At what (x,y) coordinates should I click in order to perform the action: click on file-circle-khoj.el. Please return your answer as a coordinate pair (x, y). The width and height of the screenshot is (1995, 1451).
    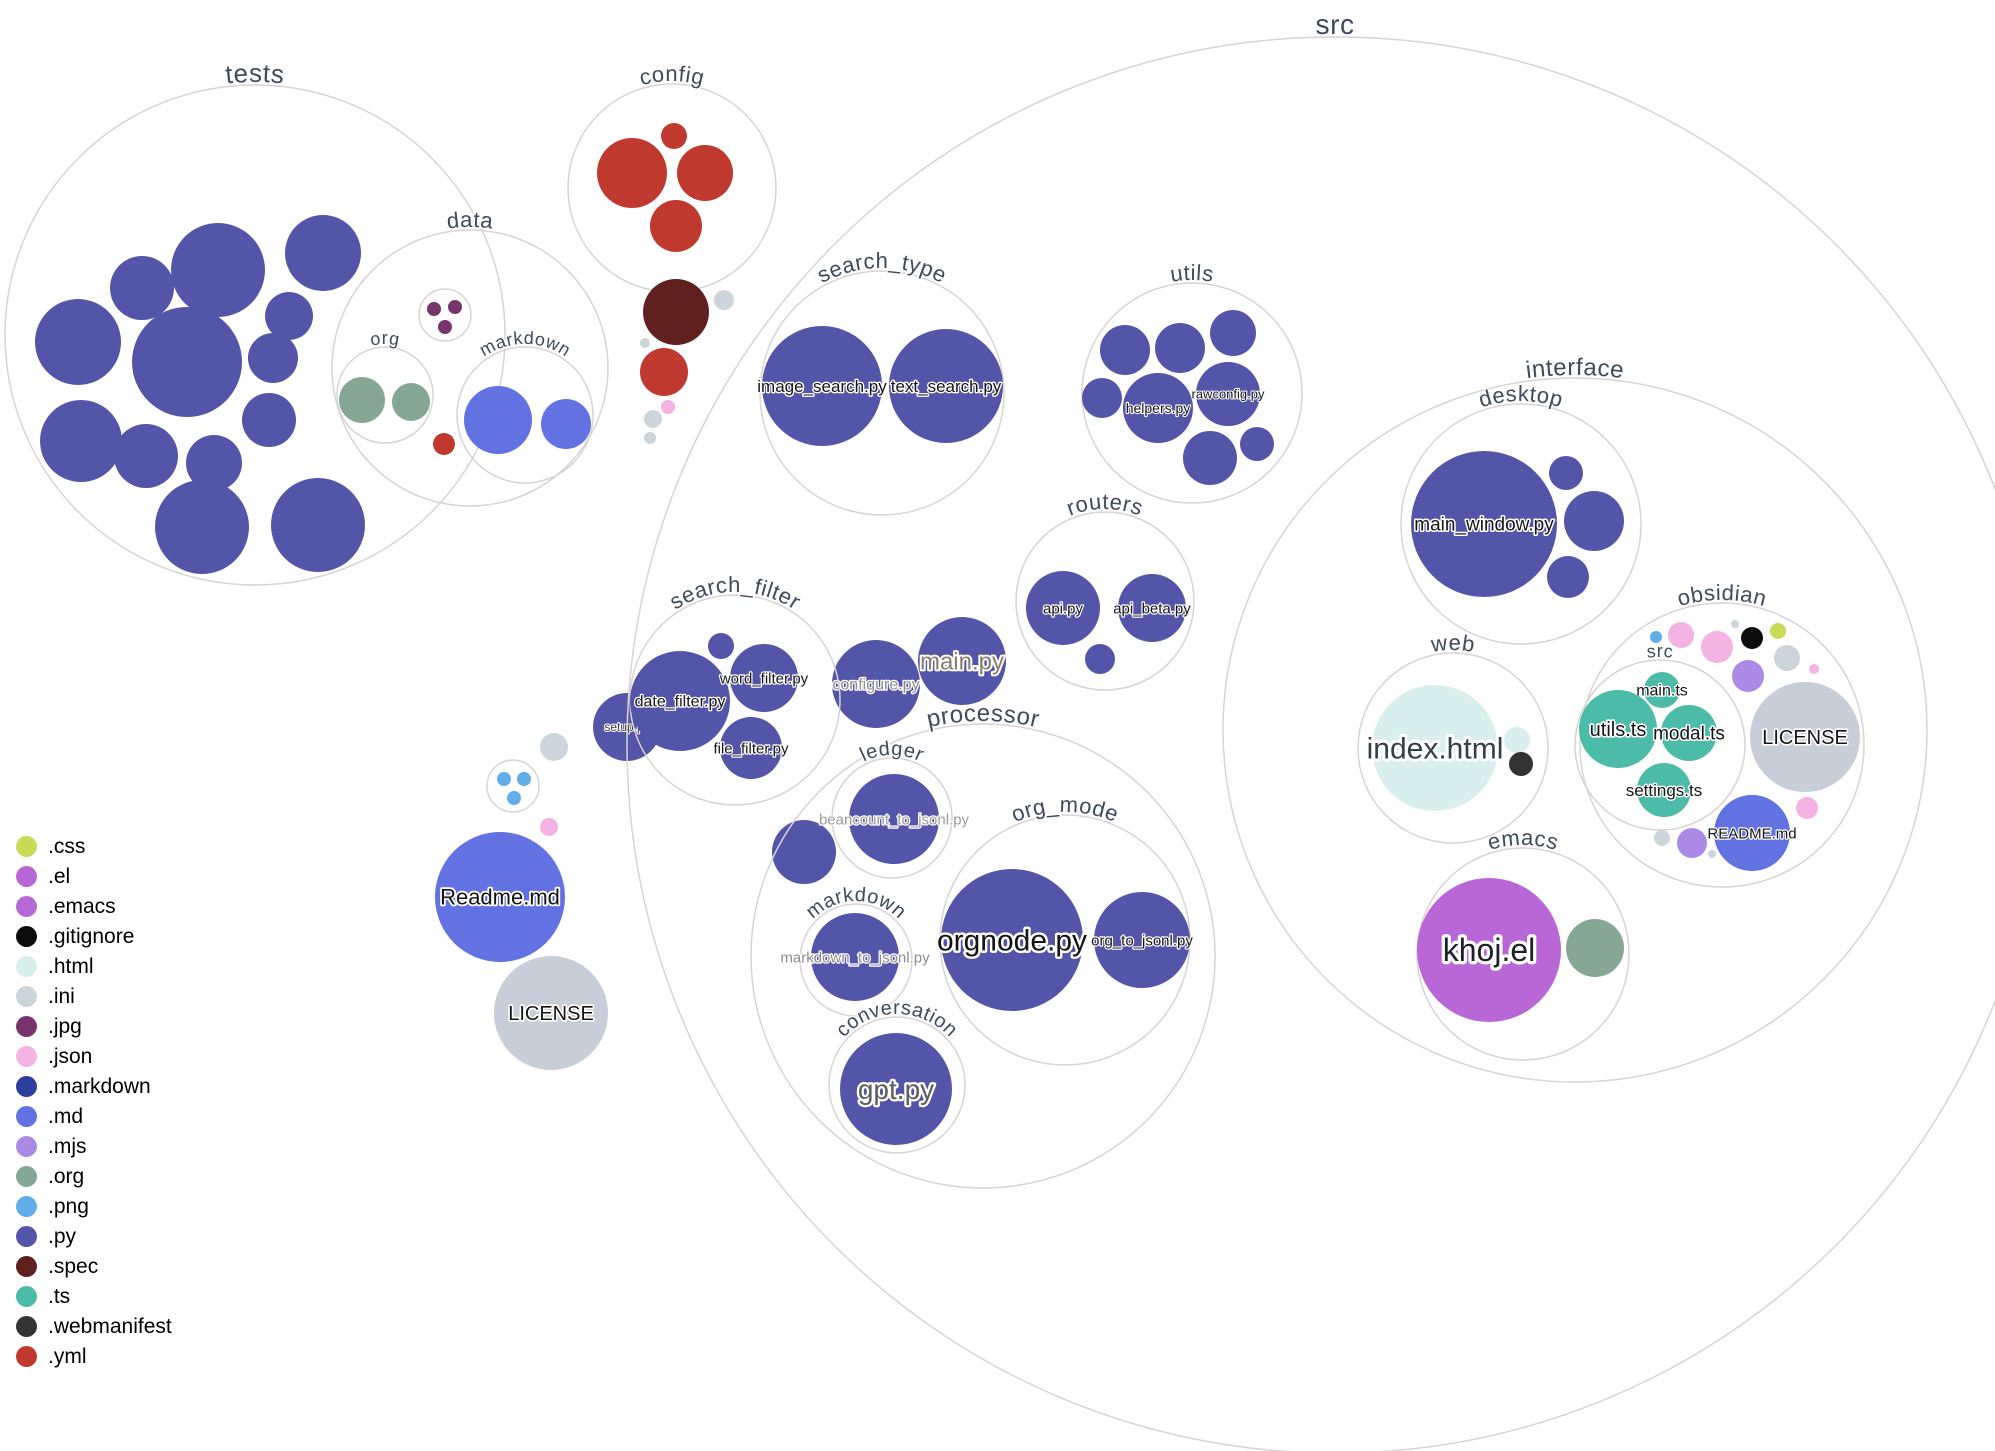
    Looking at the image, I should click on (1489, 950).